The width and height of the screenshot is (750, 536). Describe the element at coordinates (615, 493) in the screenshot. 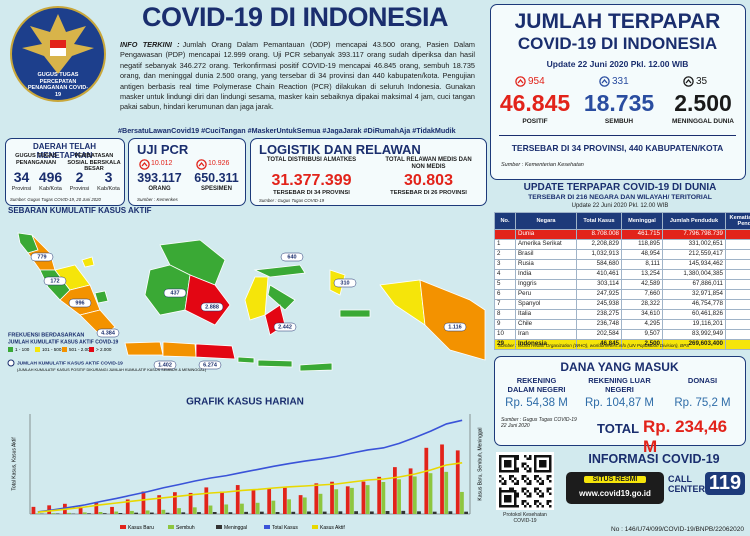

I see `site-url: www.covid19.go.id` at that location.